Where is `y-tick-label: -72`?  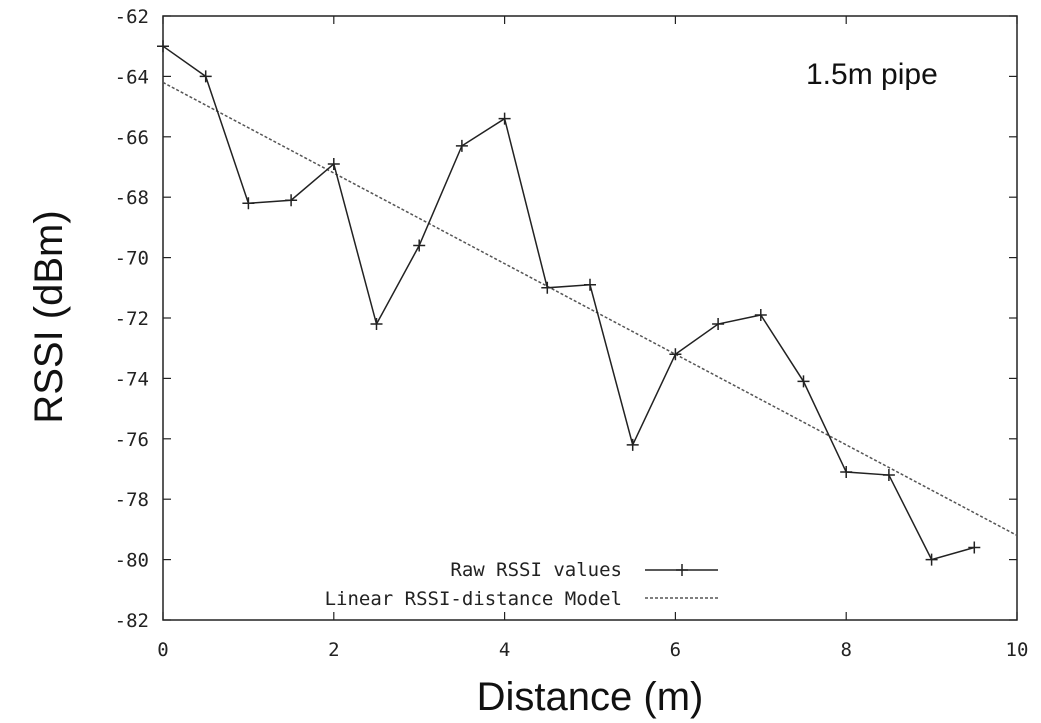 y-tick-label: -72 is located at coordinates (132, 319).